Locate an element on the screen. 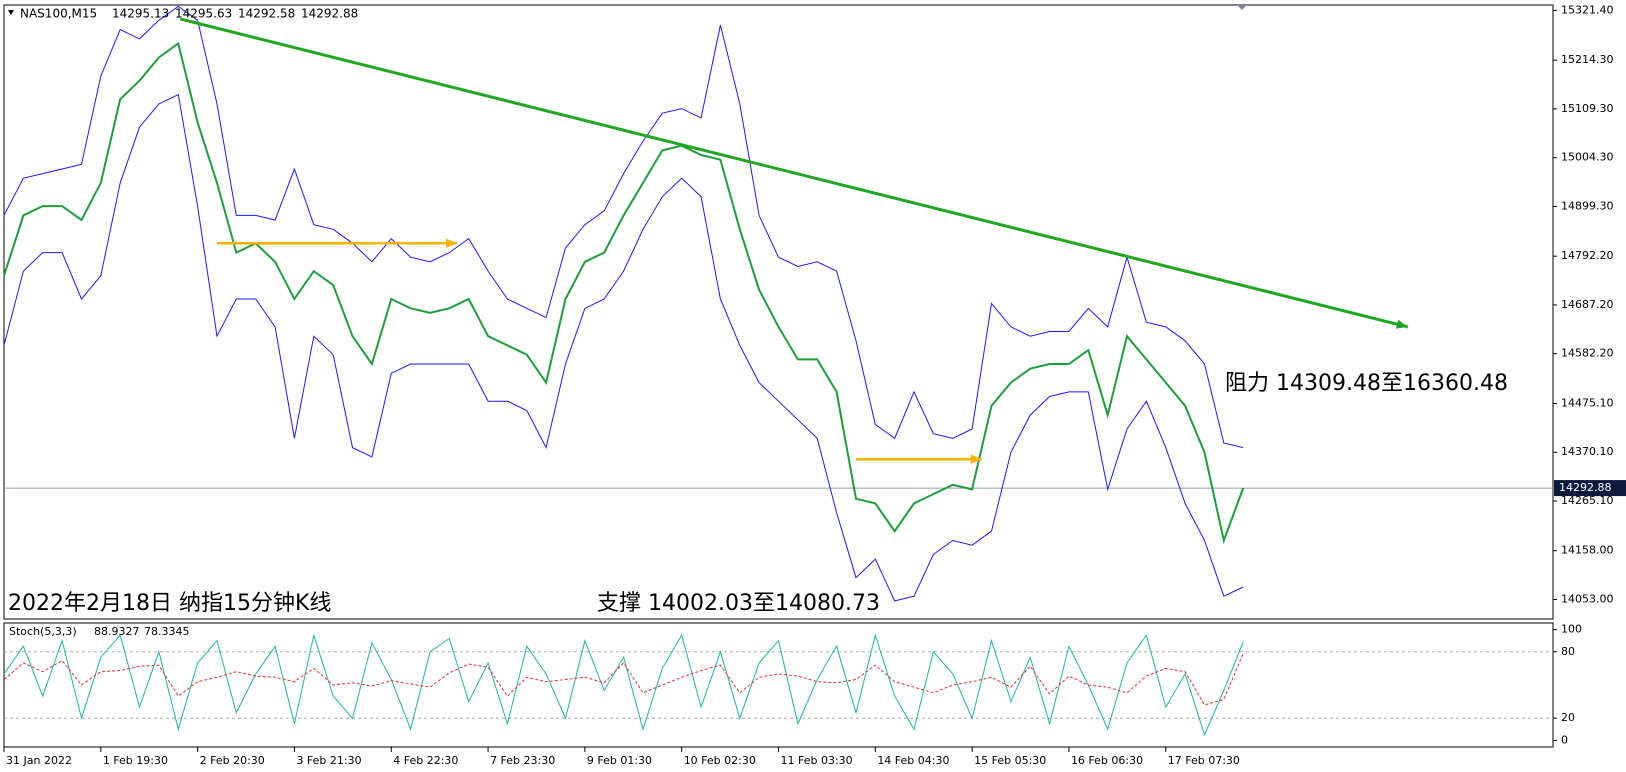 This screenshot has height=772, width=1626. y-tick-label: 100 is located at coordinates (1571, 629).